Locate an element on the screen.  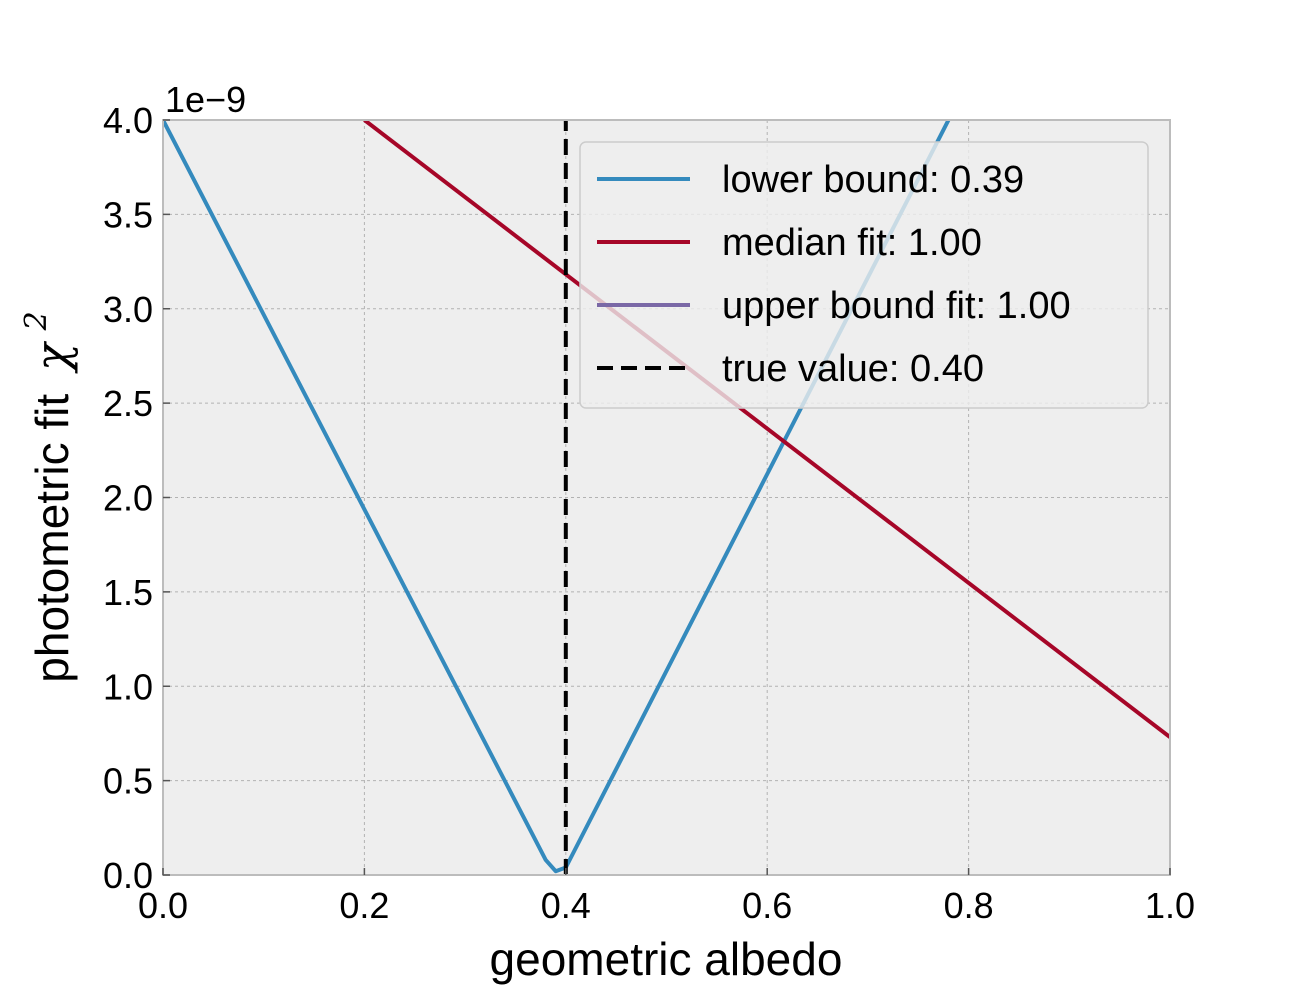
y-tick-label-3: 1.5 is located at coordinates (128, 592).